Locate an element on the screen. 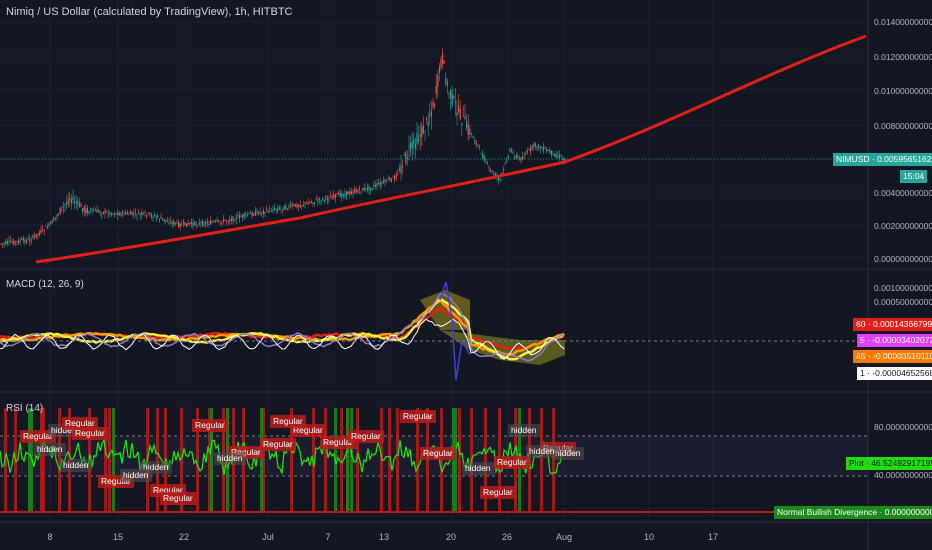 Image resolution: width=932 pixels, height=550 pixels. divergence-label: hidden is located at coordinates (230, 458).